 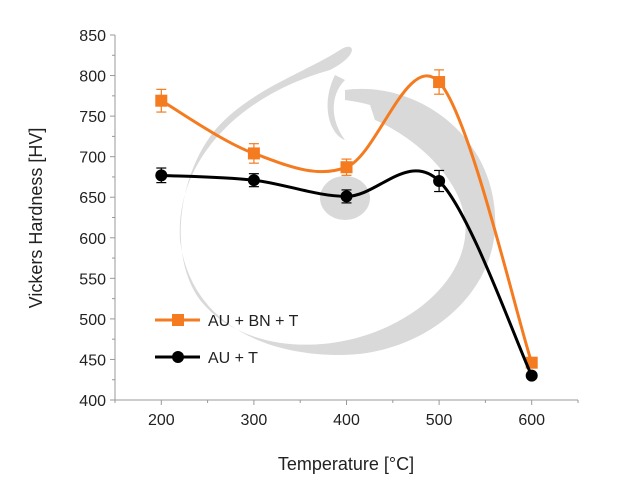 What do you see at coordinates (92, 320) in the screenshot?
I see `y-tick-label: 500` at bounding box center [92, 320].